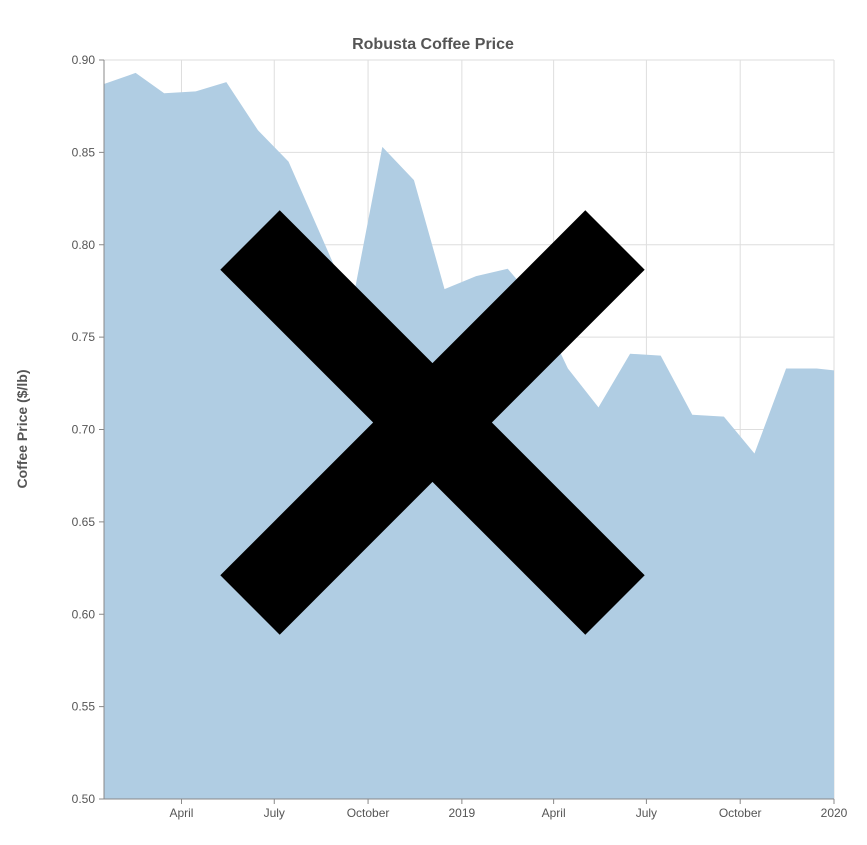 The image size is (867, 845). I want to click on y-tick-label: 0.75, so click(84, 337).